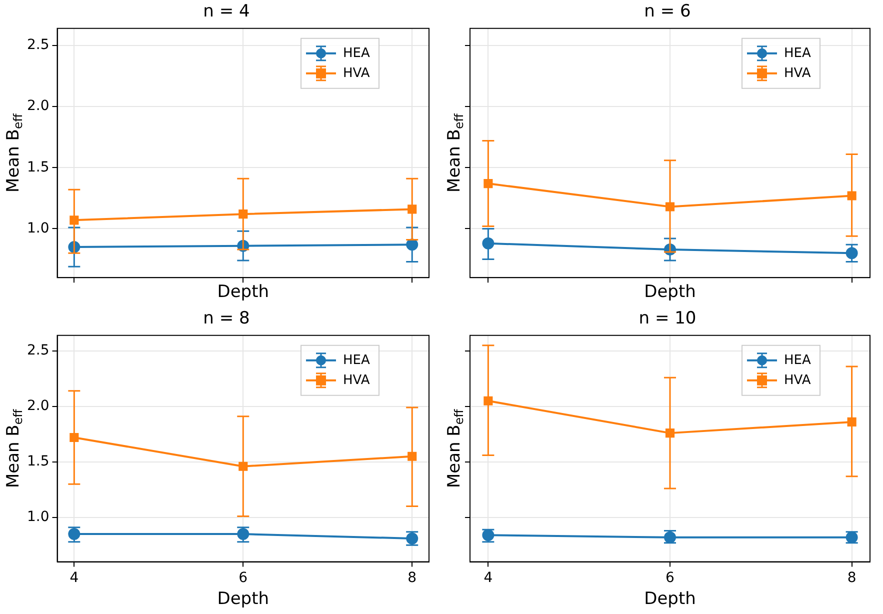 The width and height of the screenshot is (883, 614). What do you see at coordinates (226, 318) in the screenshot?
I see `chart-title: n = 8` at bounding box center [226, 318].